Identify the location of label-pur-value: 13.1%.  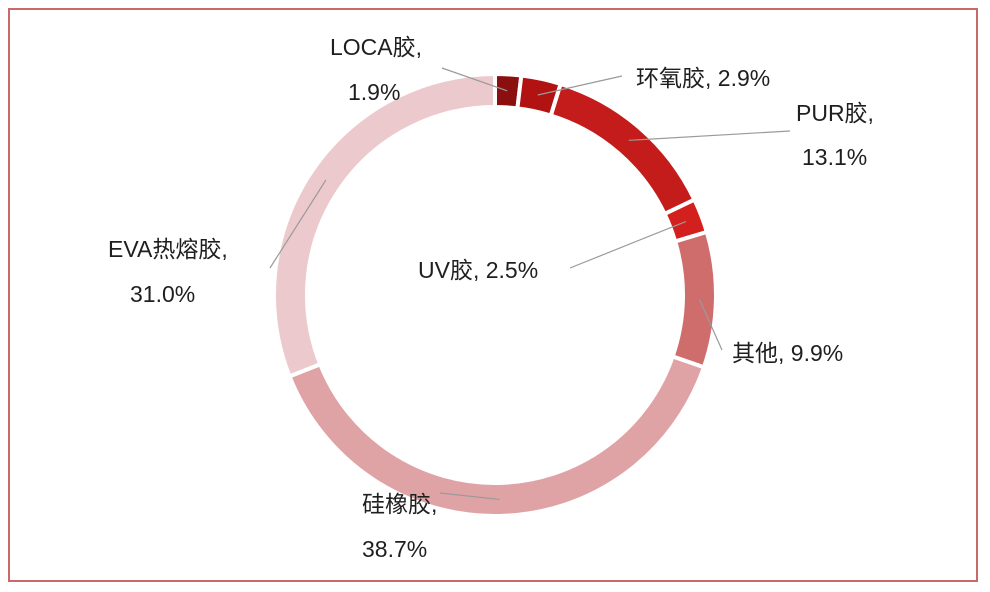
(834, 157).